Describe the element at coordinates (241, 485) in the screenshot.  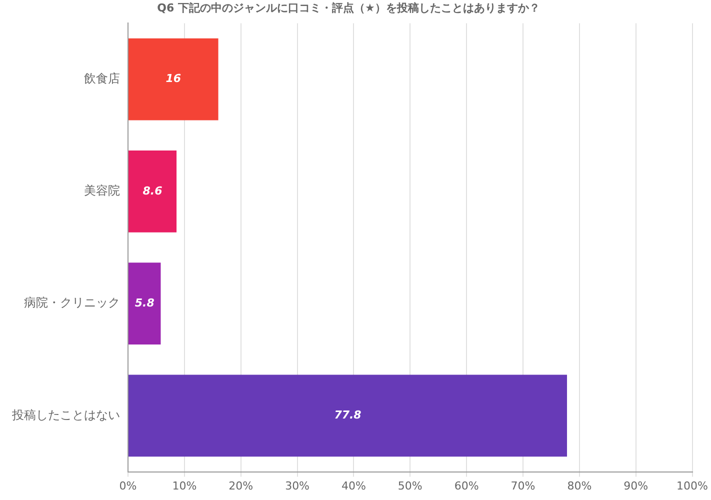
I see `x-tick-label: 20%` at that location.